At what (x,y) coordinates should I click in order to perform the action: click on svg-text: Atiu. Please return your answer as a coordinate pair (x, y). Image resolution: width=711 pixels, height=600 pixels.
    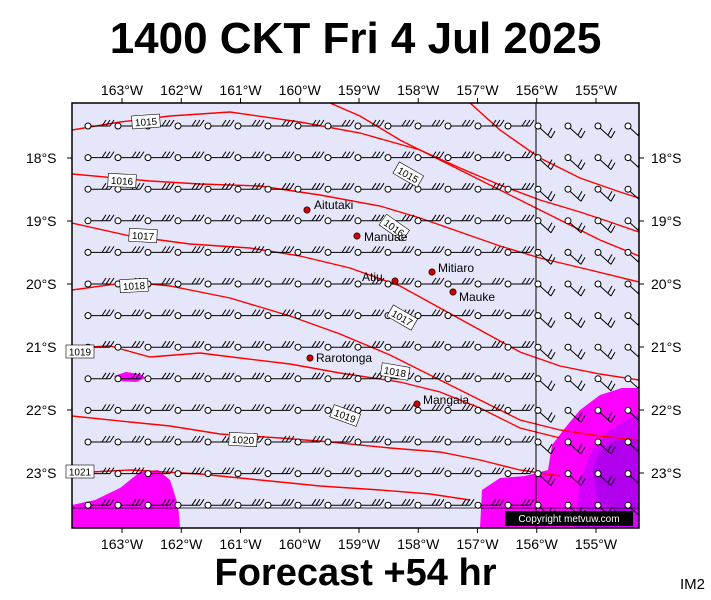
    Looking at the image, I should click on (372, 277).